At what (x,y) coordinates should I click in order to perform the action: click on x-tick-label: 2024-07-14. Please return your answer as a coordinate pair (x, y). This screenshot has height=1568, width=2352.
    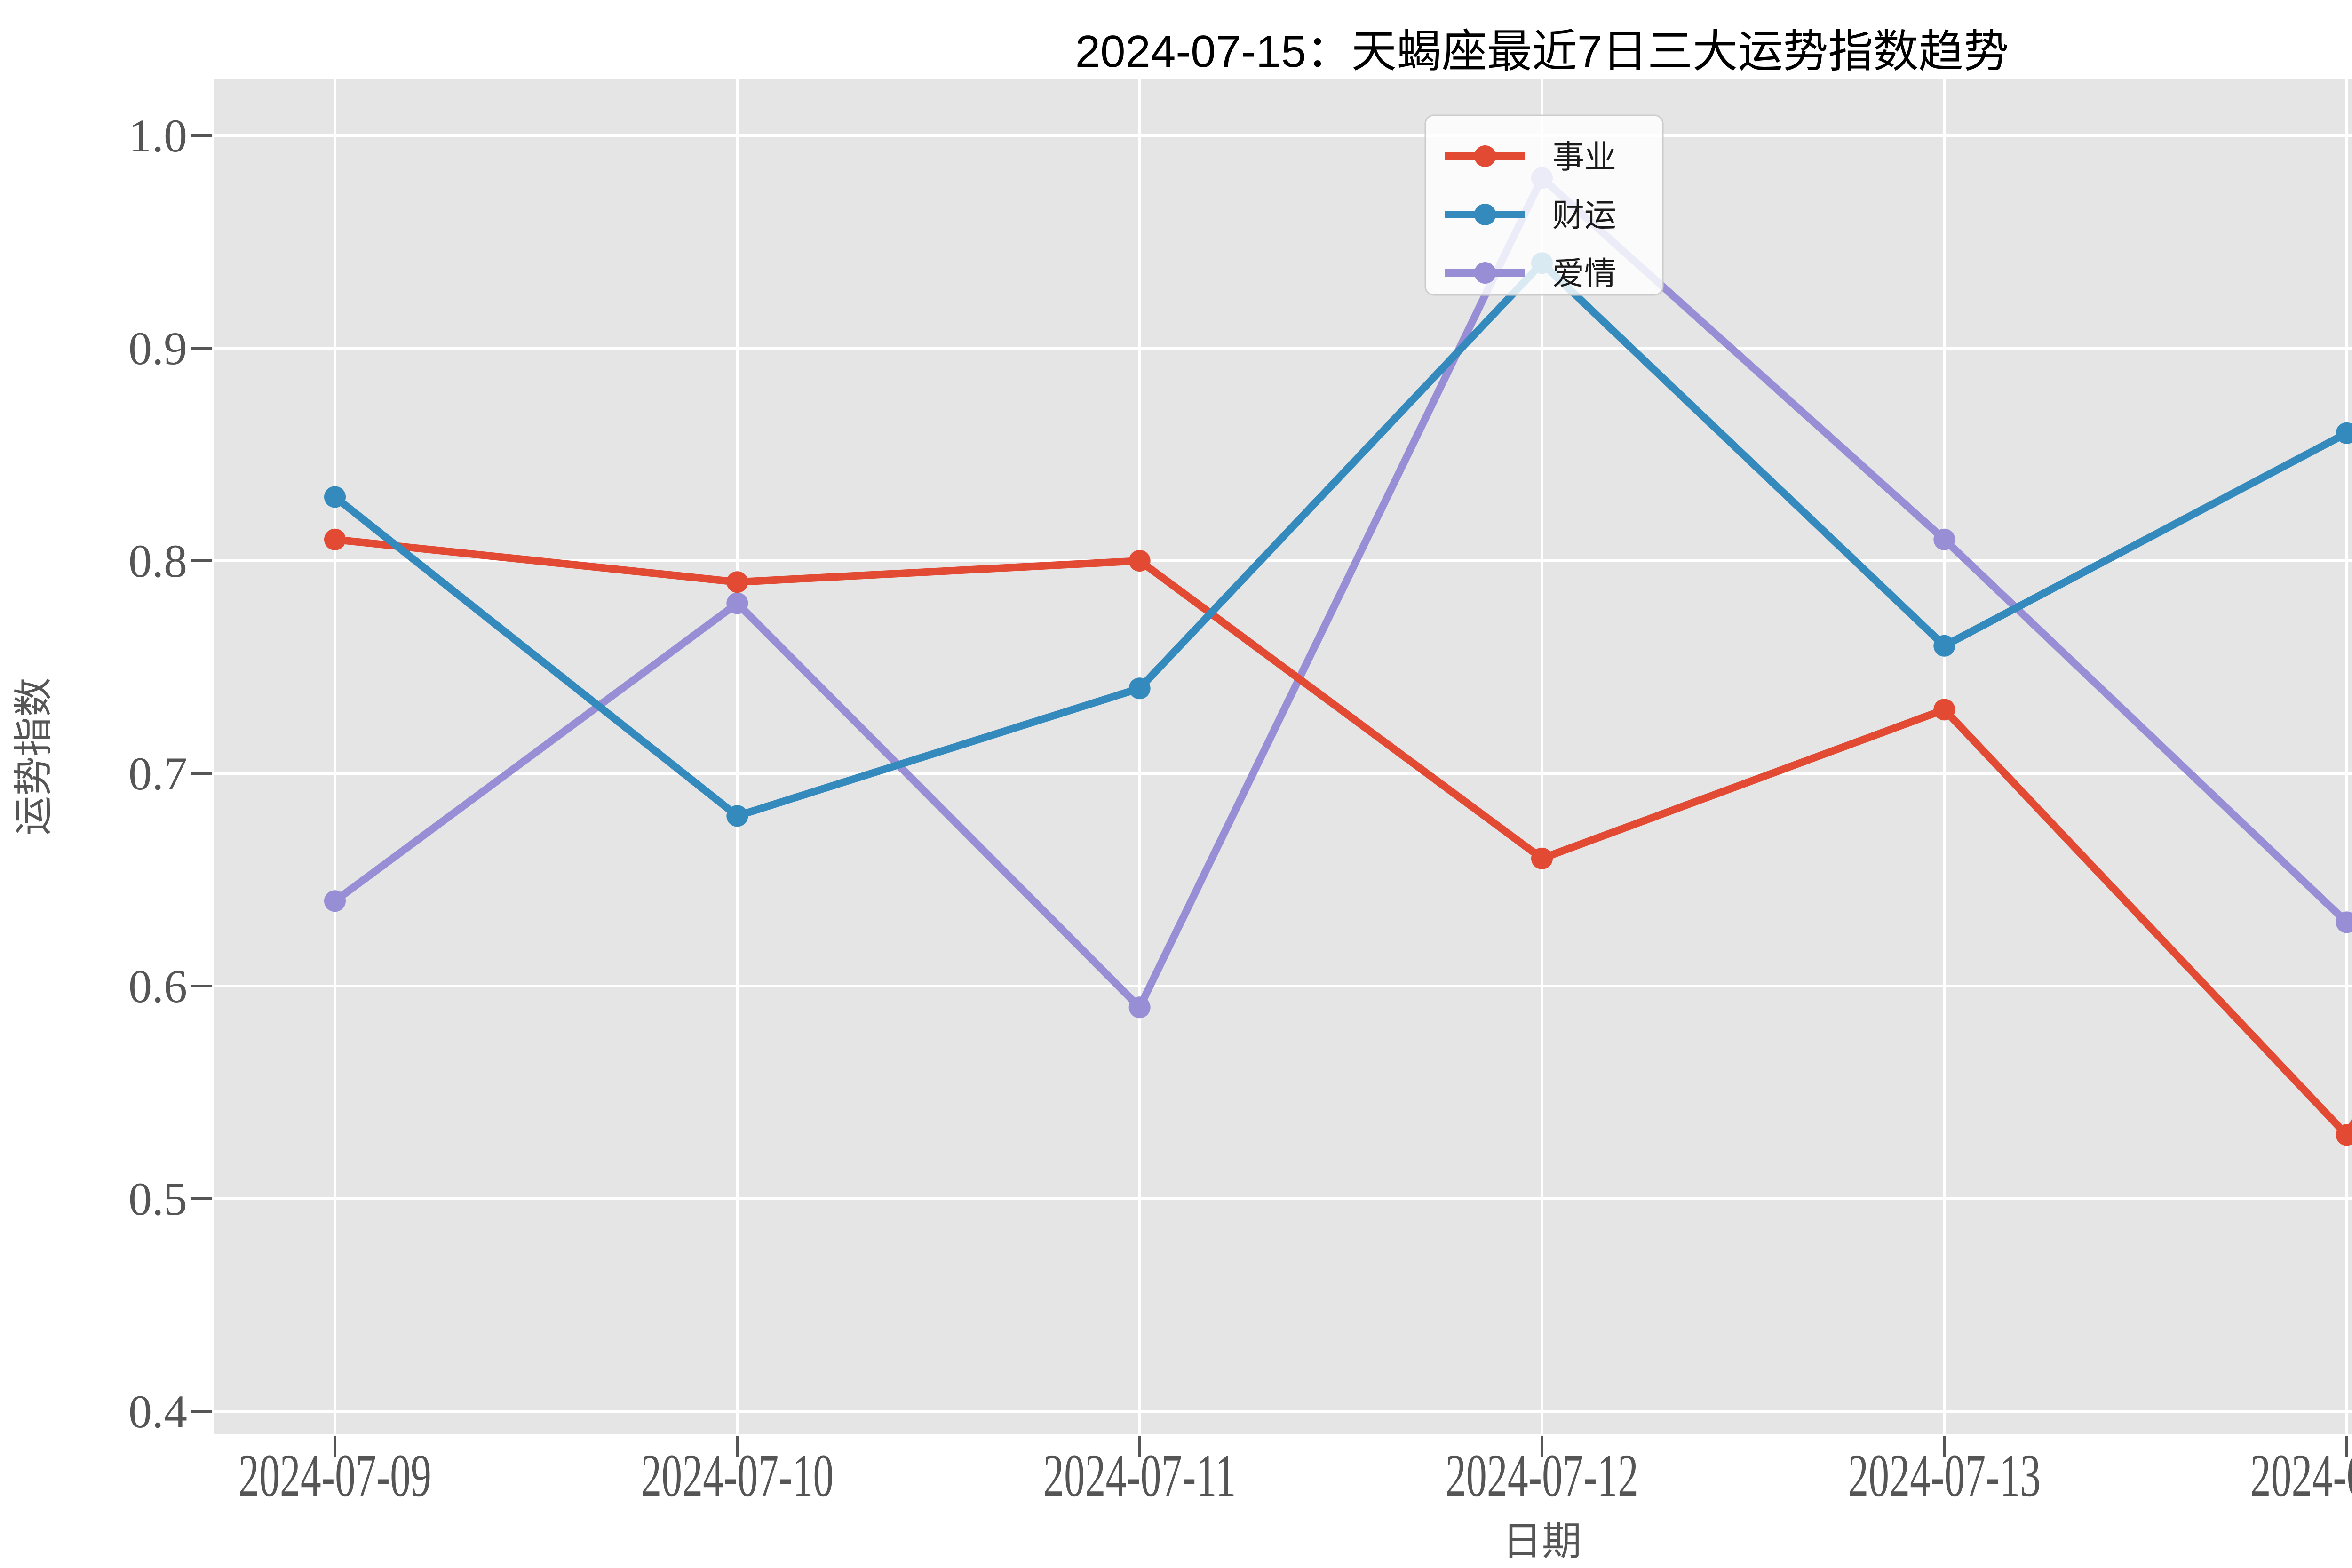
    Looking at the image, I should click on (2301, 1476).